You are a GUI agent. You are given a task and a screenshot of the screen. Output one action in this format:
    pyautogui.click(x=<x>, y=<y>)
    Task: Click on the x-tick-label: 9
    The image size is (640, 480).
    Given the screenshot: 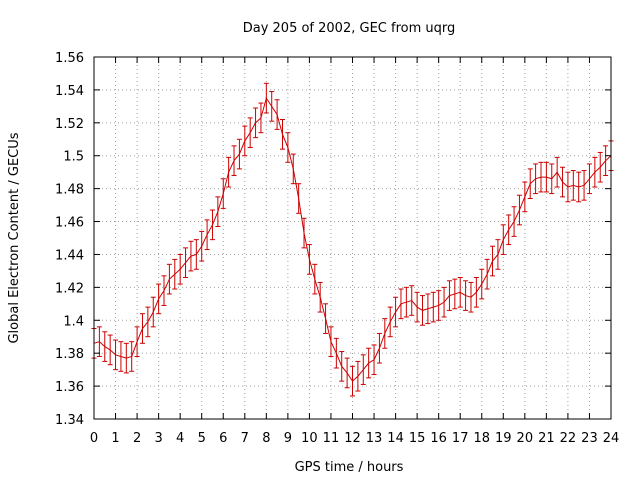 What is the action you would take?
    pyautogui.click(x=288, y=438)
    